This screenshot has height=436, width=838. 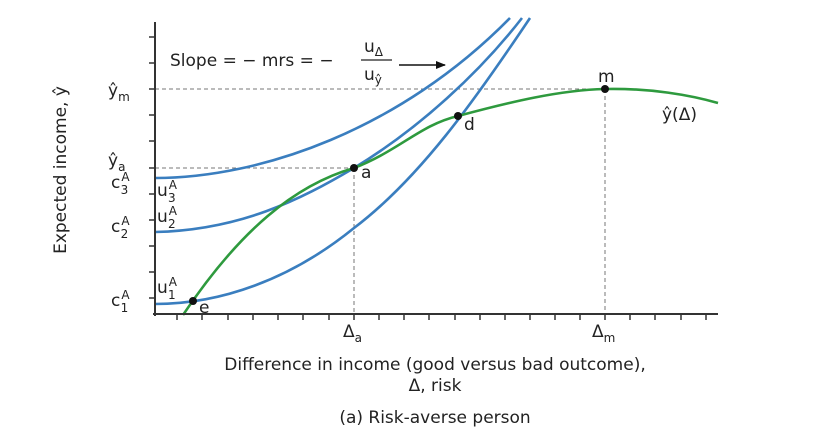 What do you see at coordinates (374, 48) in the screenshot?
I see `slope-numerator: uΔ` at bounding box center [374, 48].